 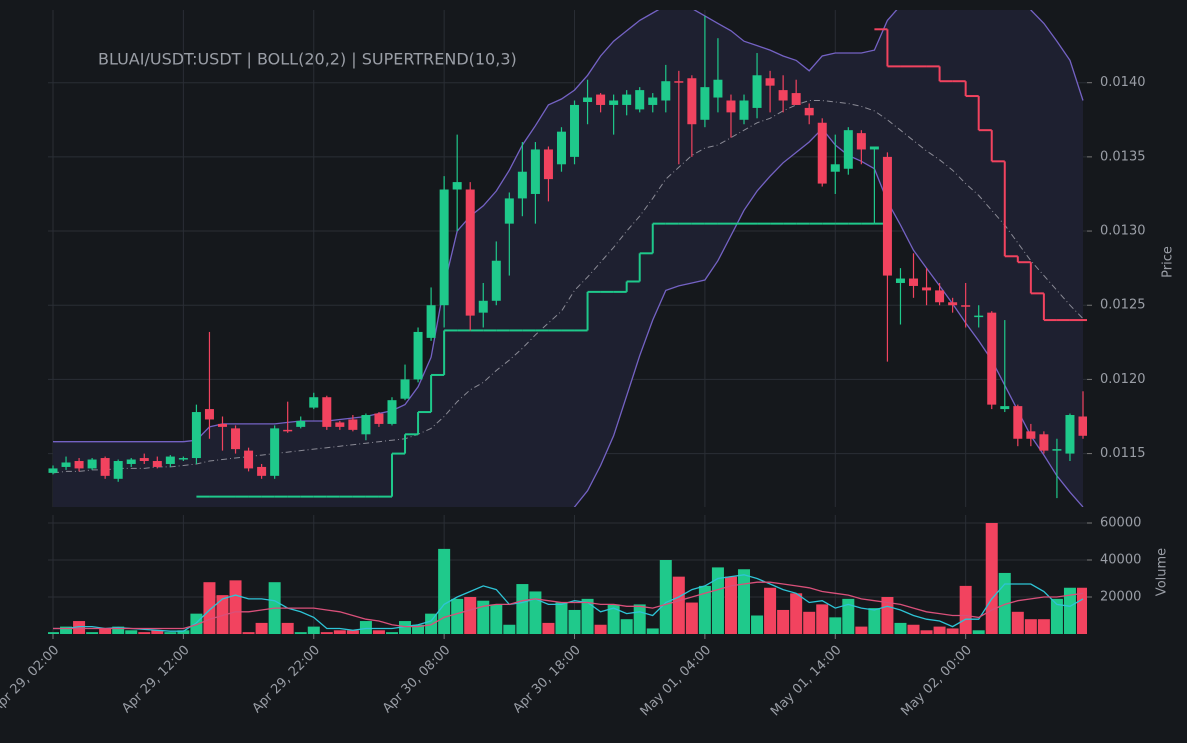 What do you see at coordinates (1123, 231) in the screenshot?
I see `y-tick-label: 0.0130` at bounding box center [1123, 231].